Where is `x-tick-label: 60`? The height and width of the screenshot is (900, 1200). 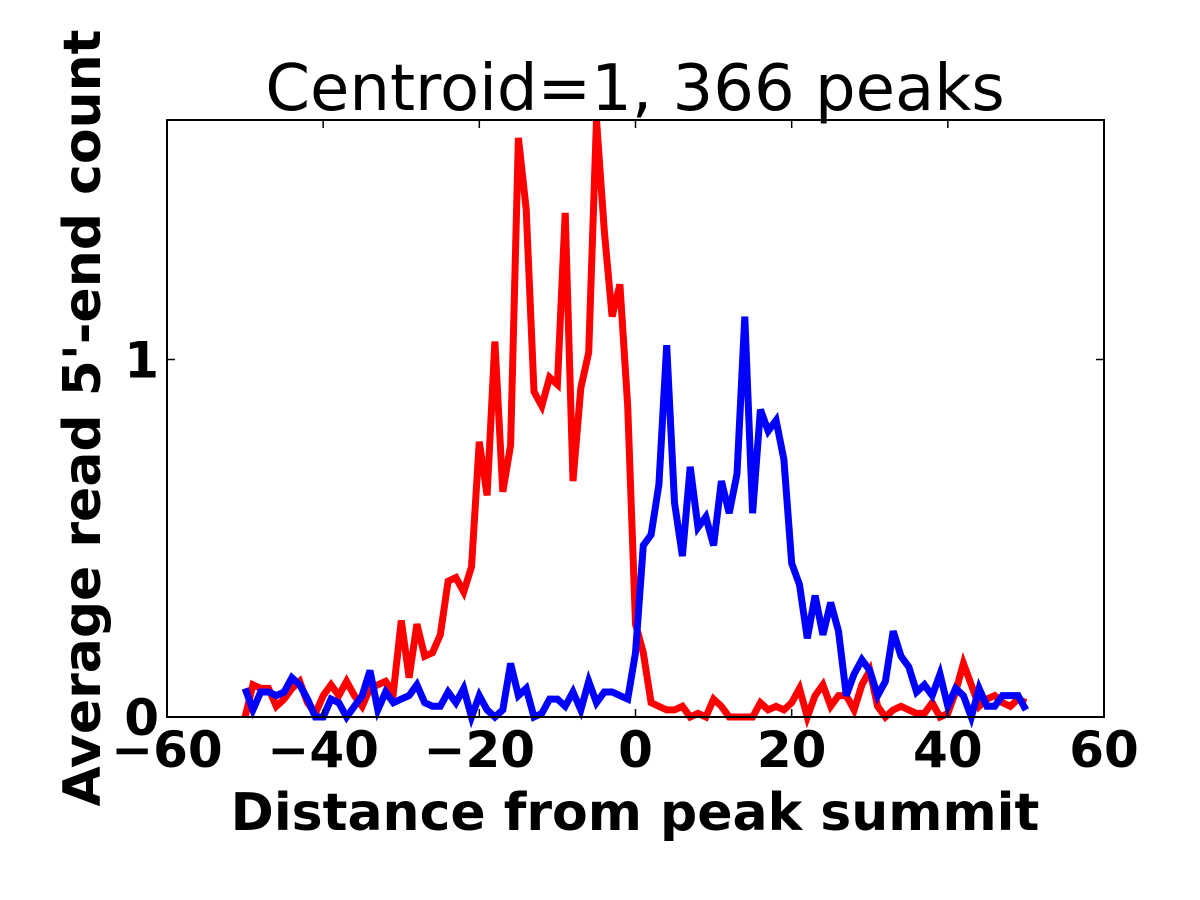 x-tick-label: 60 is located at coordinates (1104, 750).